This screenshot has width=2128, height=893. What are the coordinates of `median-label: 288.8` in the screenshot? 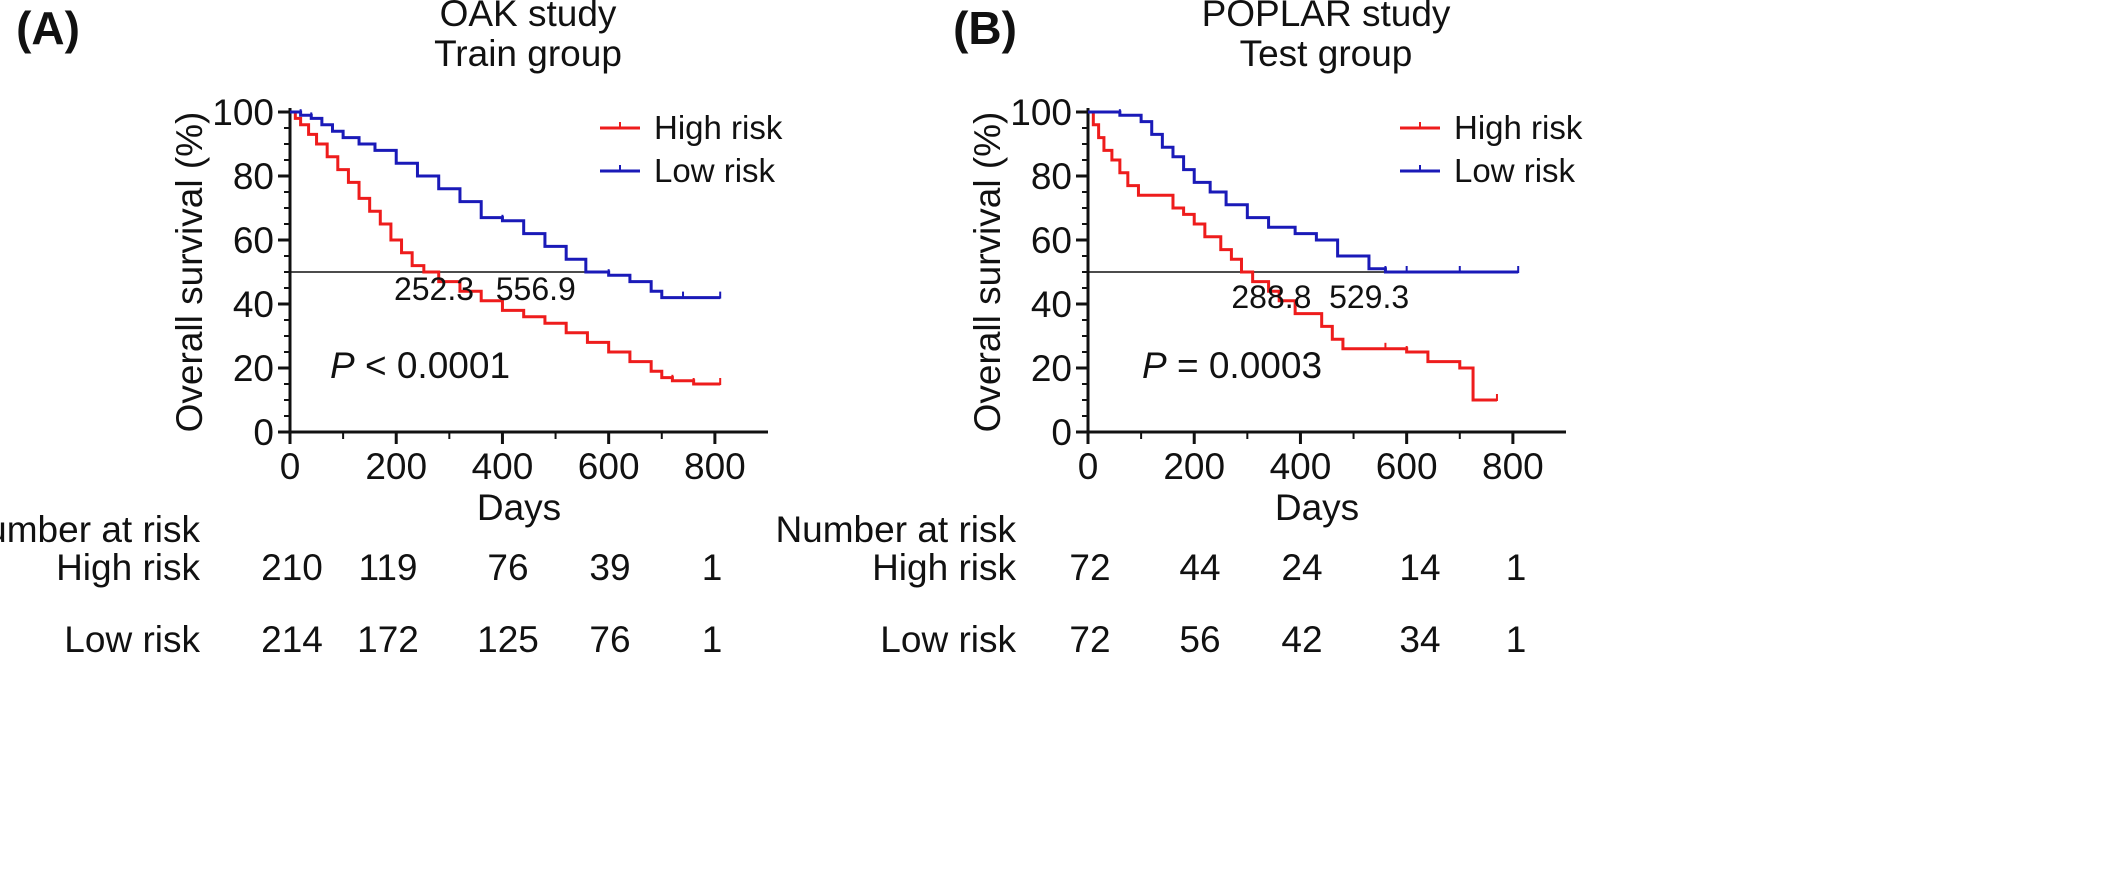 It's located at (1271, 297).